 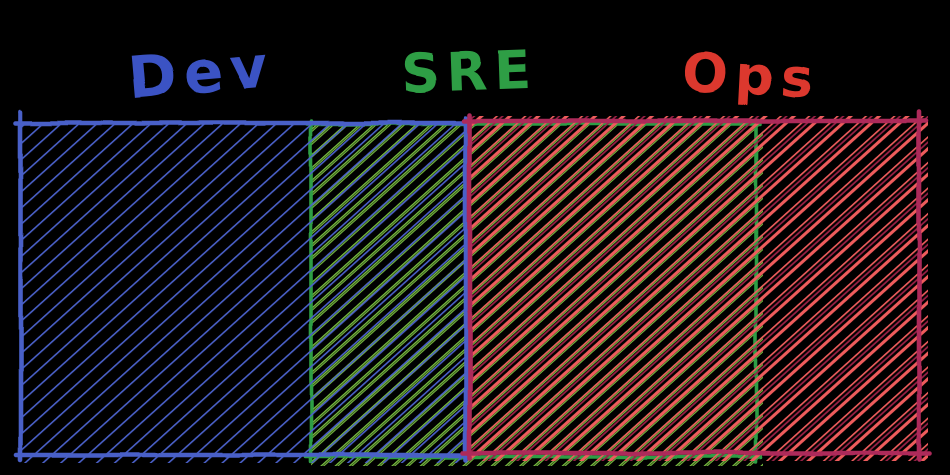 I want to click on sre-label: SRE, so click(x=469, y=73).